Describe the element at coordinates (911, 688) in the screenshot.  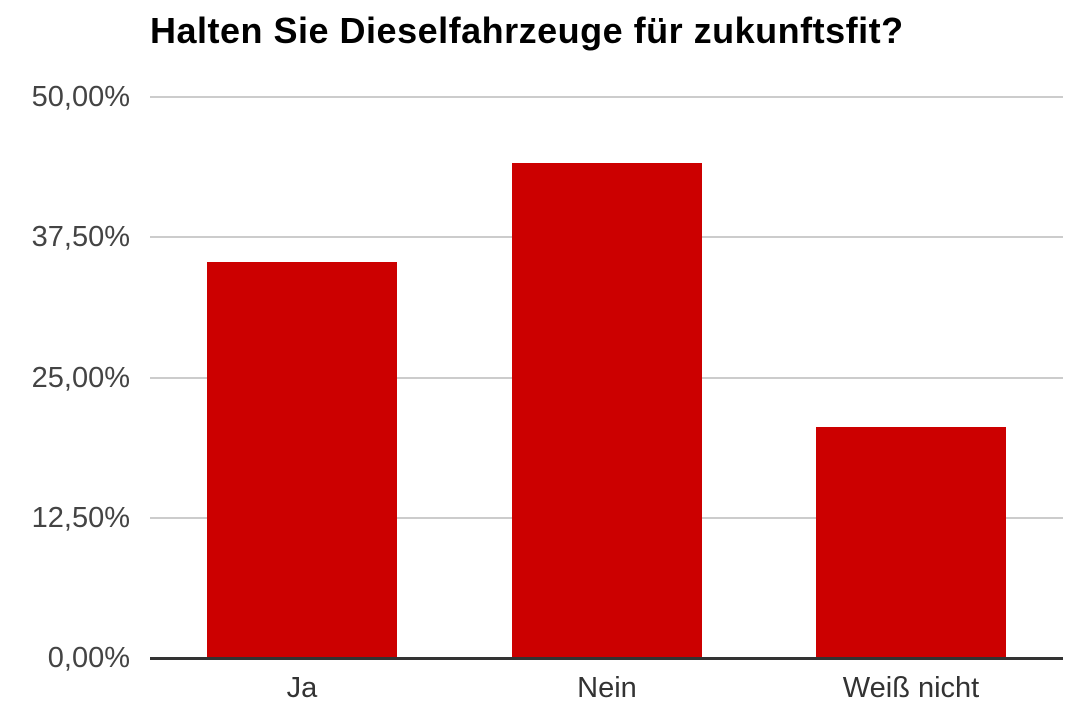
I see `x-tick-label: Weiß nicht` at that location.